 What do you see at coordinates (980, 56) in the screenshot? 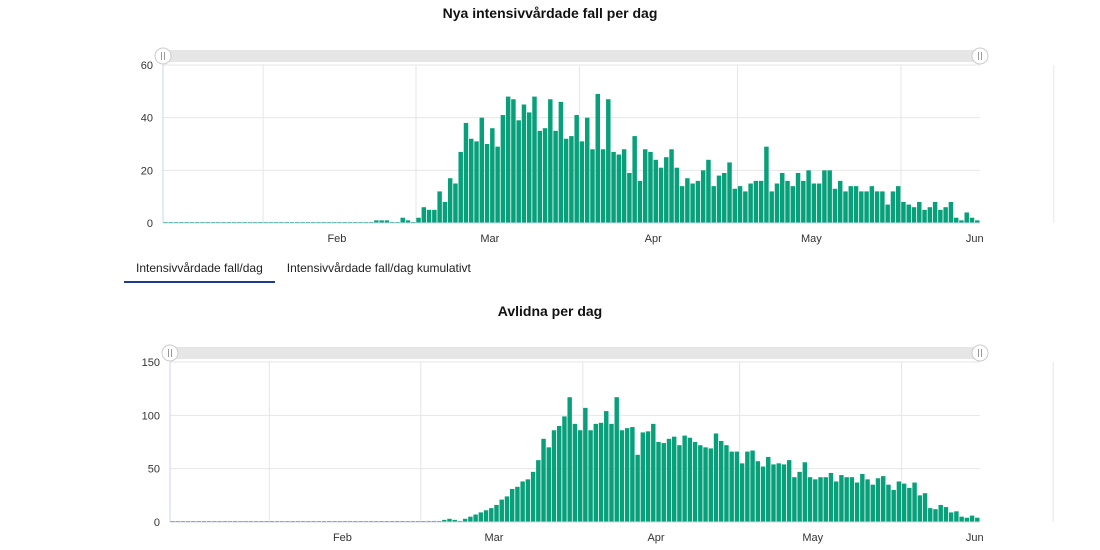
I see `icu-scroll-handle-right` at bounding box center [980, 56].